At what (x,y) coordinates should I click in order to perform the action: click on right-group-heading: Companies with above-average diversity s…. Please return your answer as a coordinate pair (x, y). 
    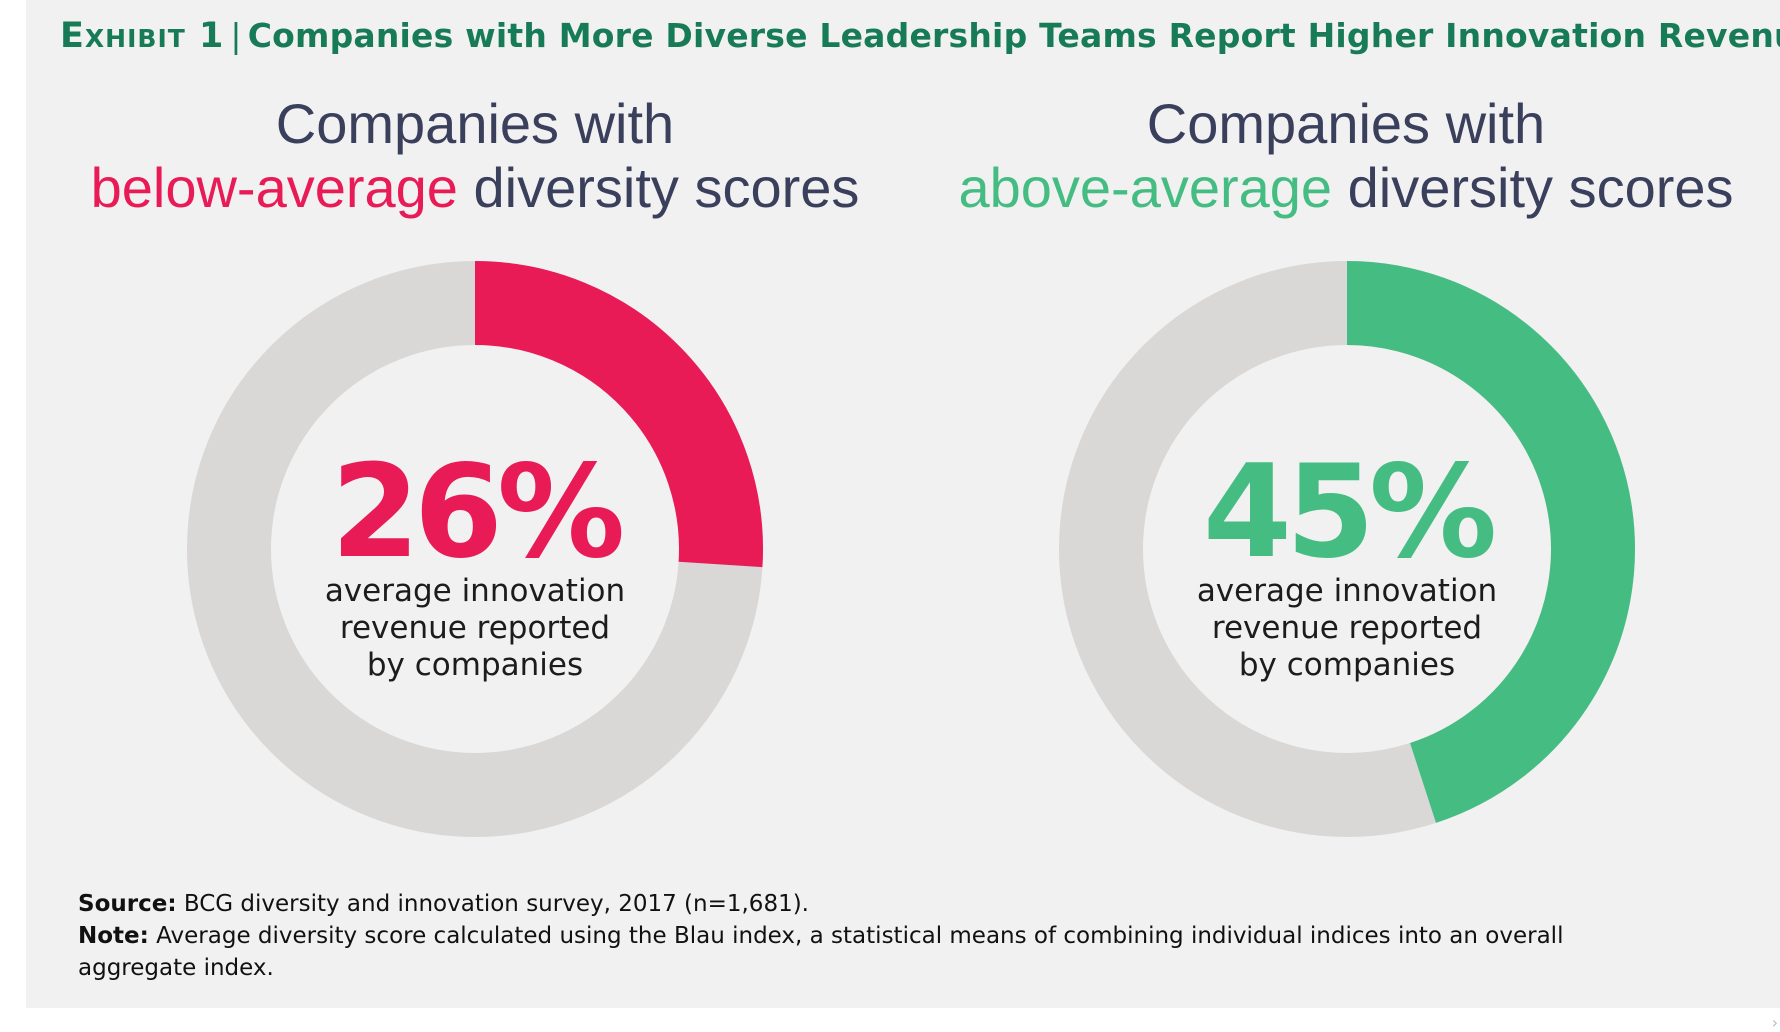
    Looking at the image, I should click on (1346, 156).